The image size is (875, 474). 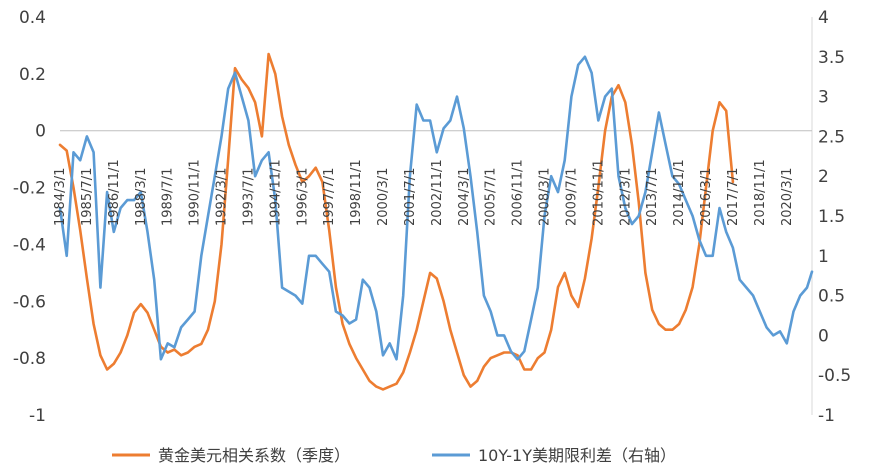 I want to click on left-y-tick-label: 0.4, so click(x=32, y=18).